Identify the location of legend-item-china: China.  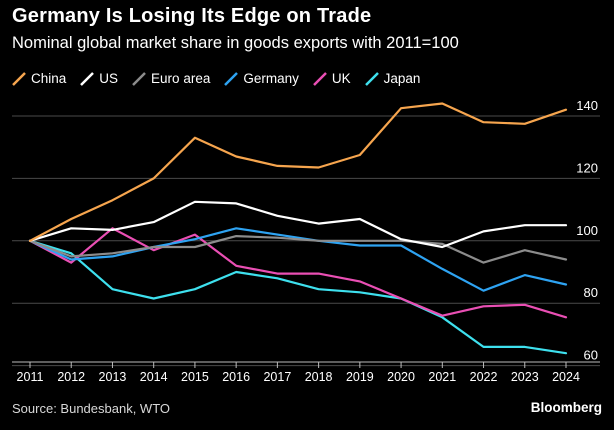
(39, 78).